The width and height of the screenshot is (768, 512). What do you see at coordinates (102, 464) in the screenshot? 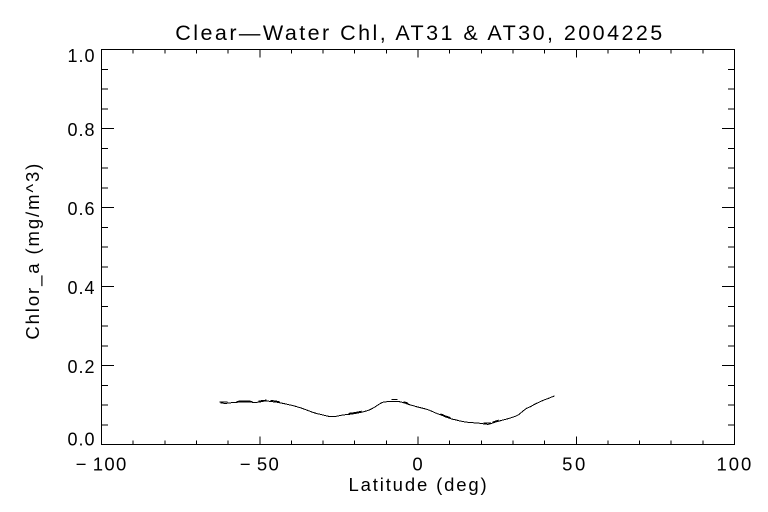
I see `svg-text: − 100` at bounding box center [102, 464].